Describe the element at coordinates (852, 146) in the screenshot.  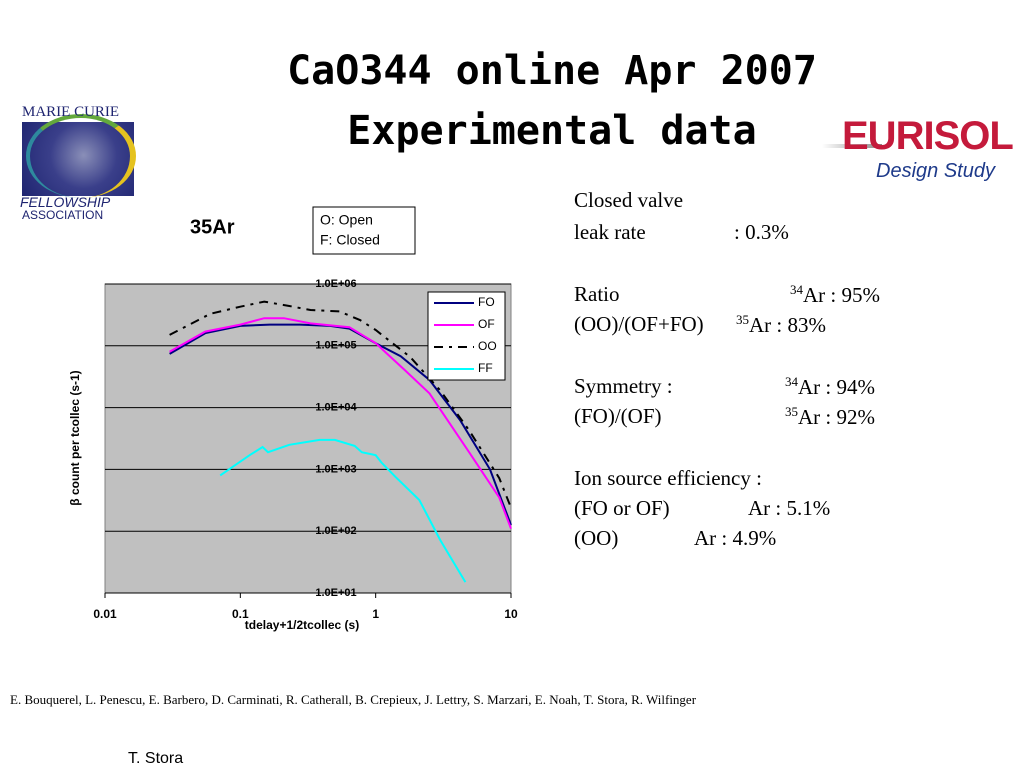
I see `logo-streak` at that location.